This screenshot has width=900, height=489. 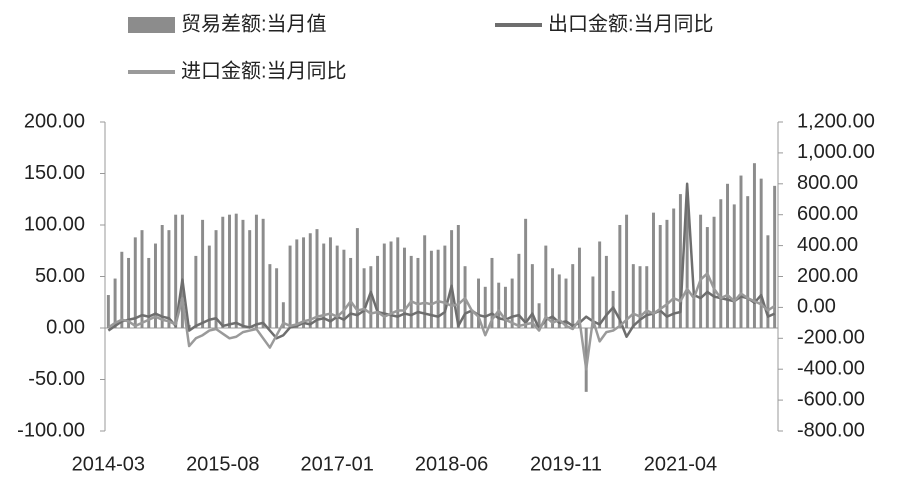 I want to click on x-tick-label: 2017-01, so click(x=336, y=464).